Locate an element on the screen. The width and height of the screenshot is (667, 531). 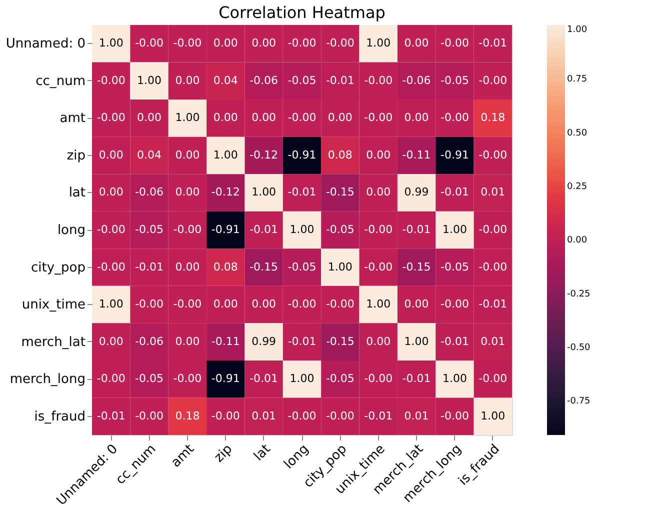
chart-title: Correlation Heatmap is located at coordinates (302, 12).